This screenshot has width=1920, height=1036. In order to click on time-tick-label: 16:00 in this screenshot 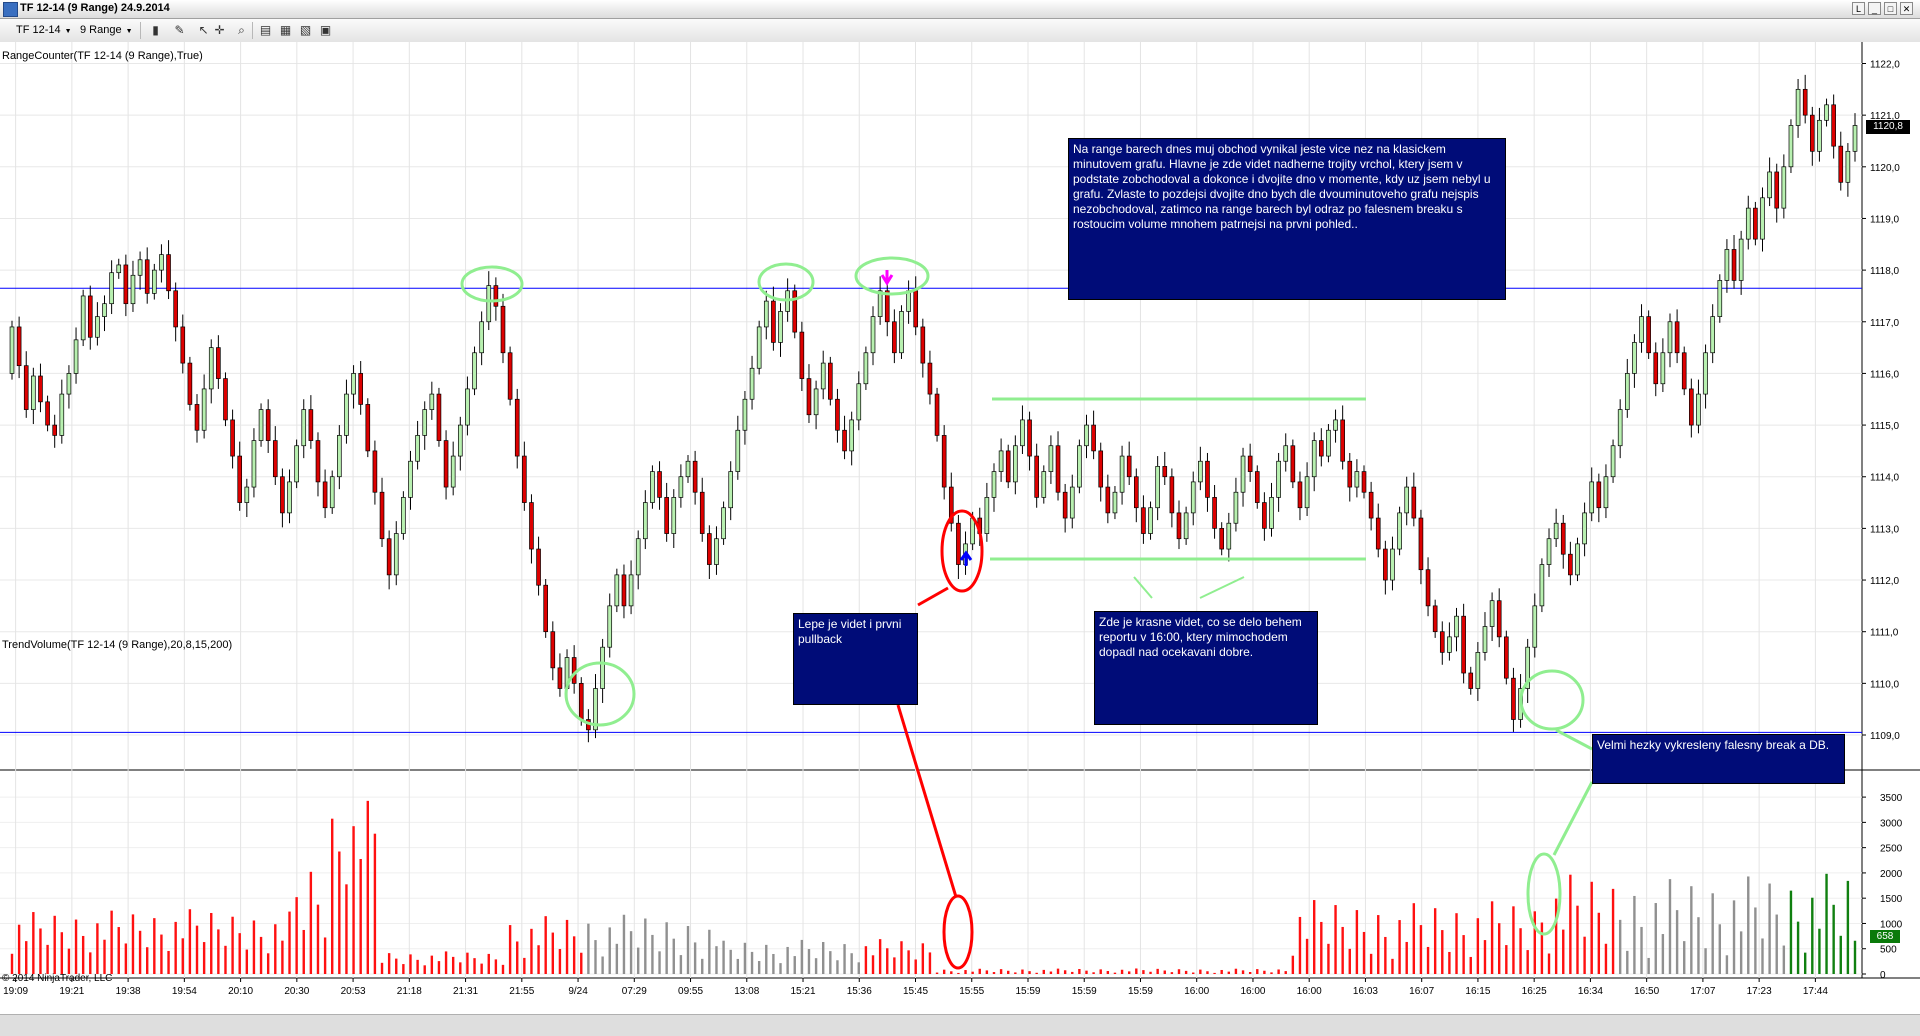, I will do `click(1309, 991)`.